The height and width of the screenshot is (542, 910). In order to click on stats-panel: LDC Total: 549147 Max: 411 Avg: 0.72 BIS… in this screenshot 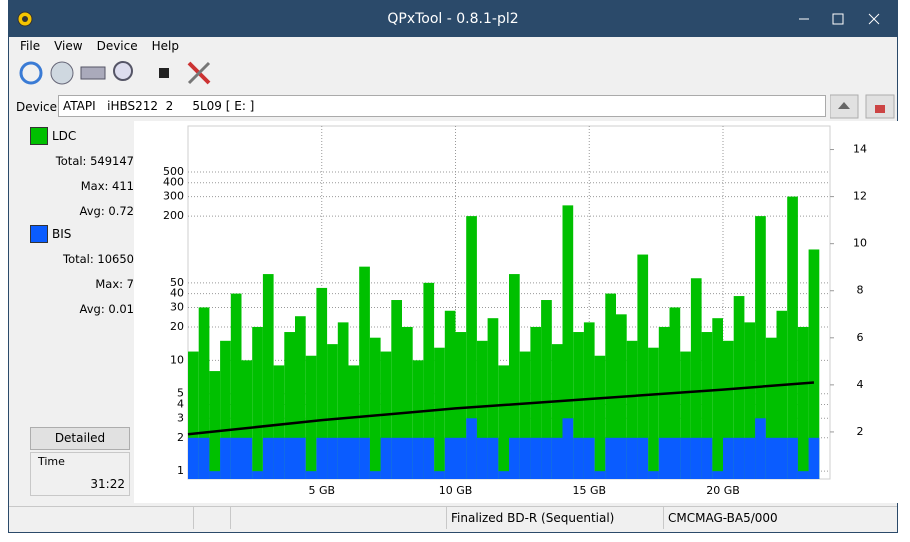, I will do `click(79, 223)`.